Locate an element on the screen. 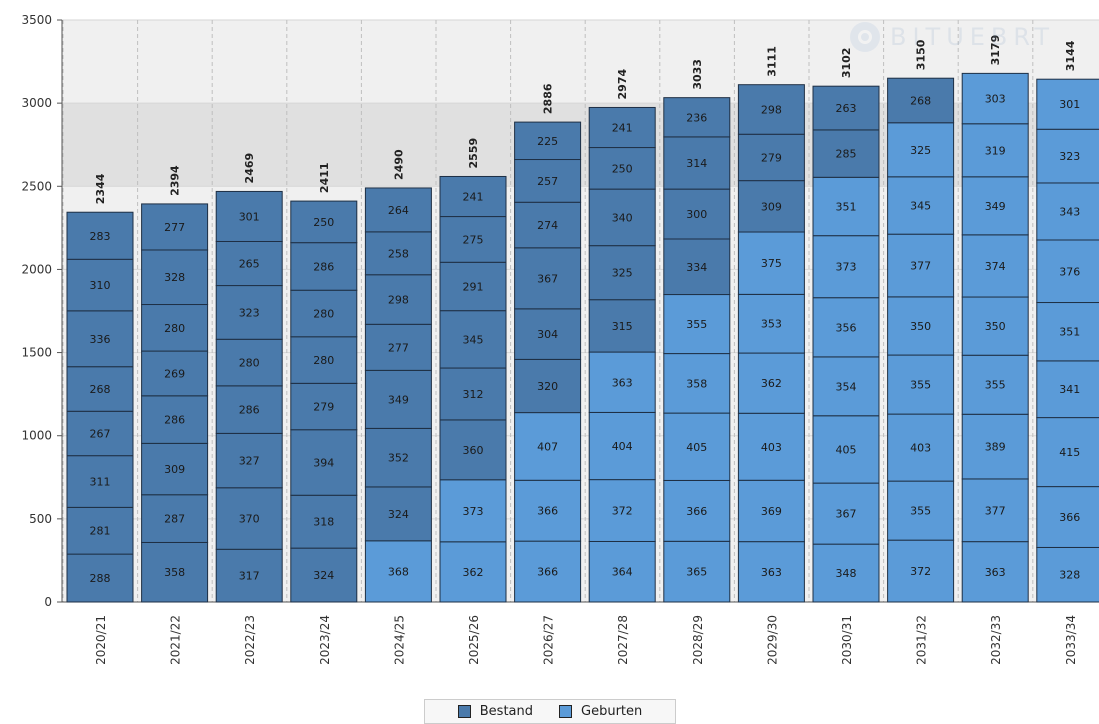 The width and height of the screenshot is (1099, 724). y-tick-label: 0 is located at coordinates (48, 602).